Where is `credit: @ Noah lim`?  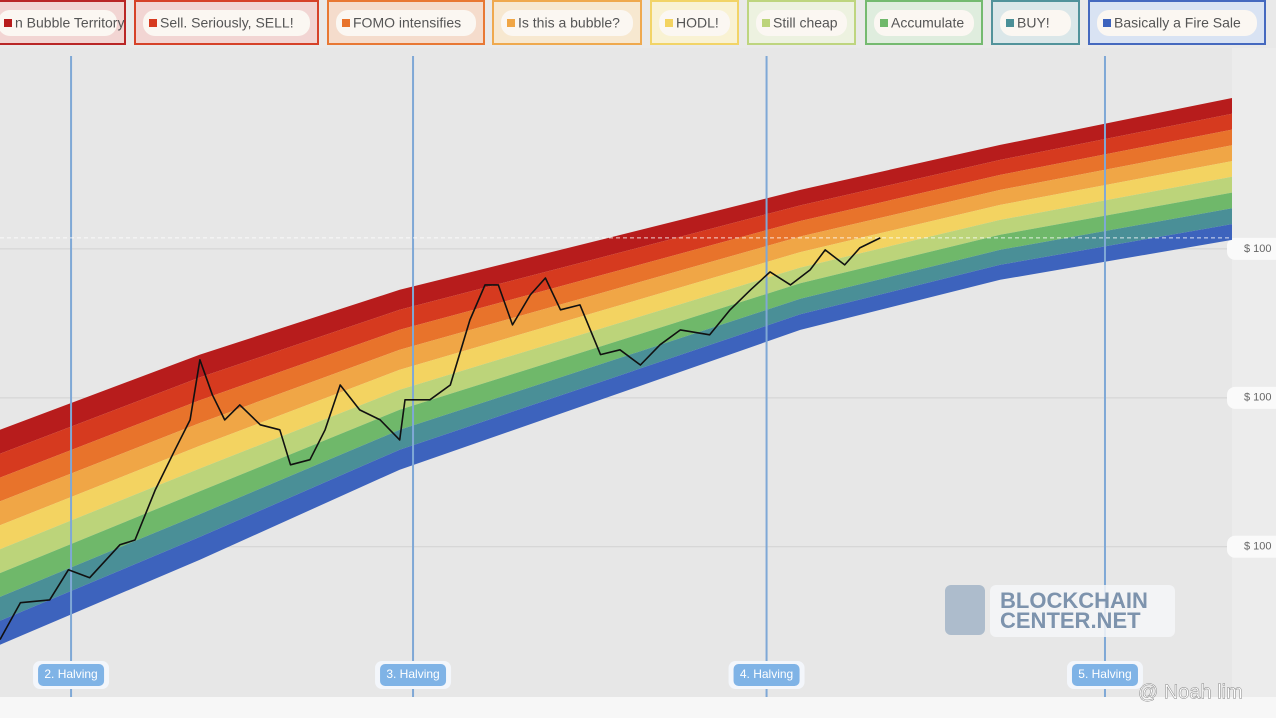
credit: @ Noah lim is located at coordinates (1190, 692).